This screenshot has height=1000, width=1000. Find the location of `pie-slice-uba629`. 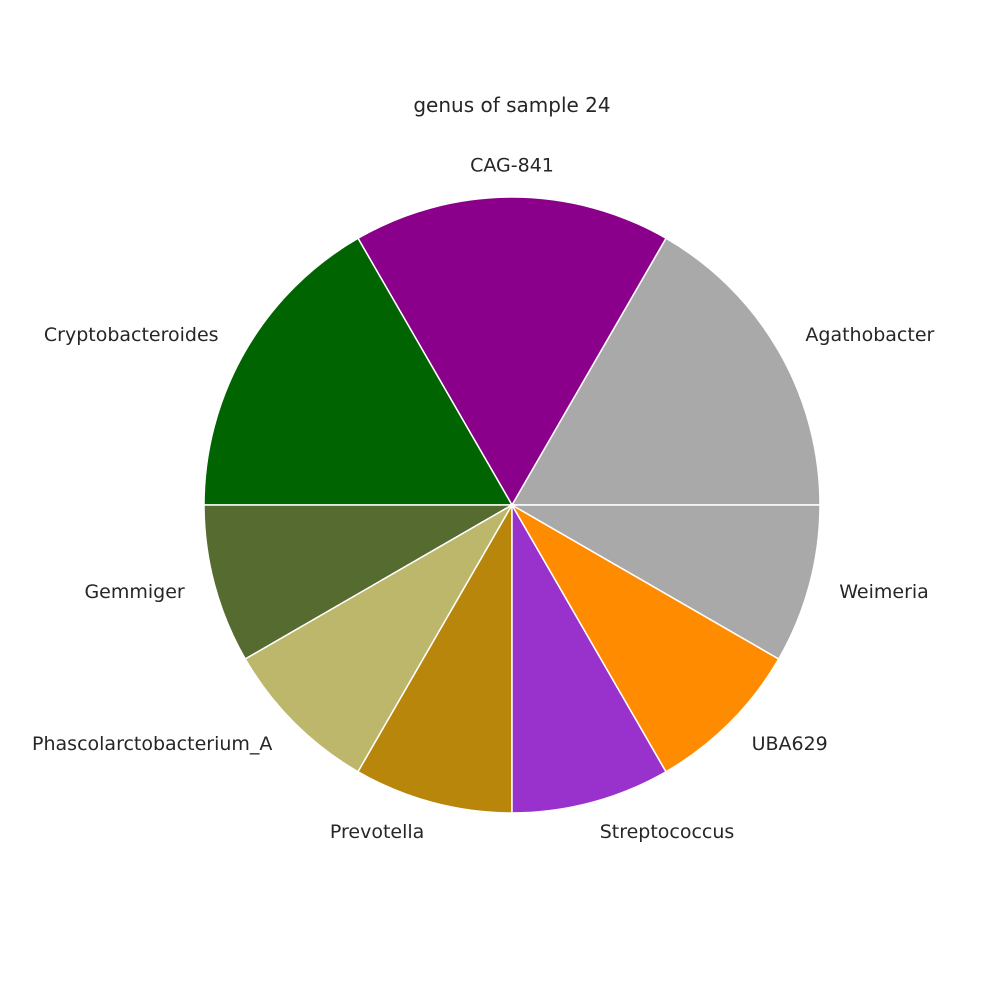

pie-slice-uba629 is located at coordinates (644, 637).